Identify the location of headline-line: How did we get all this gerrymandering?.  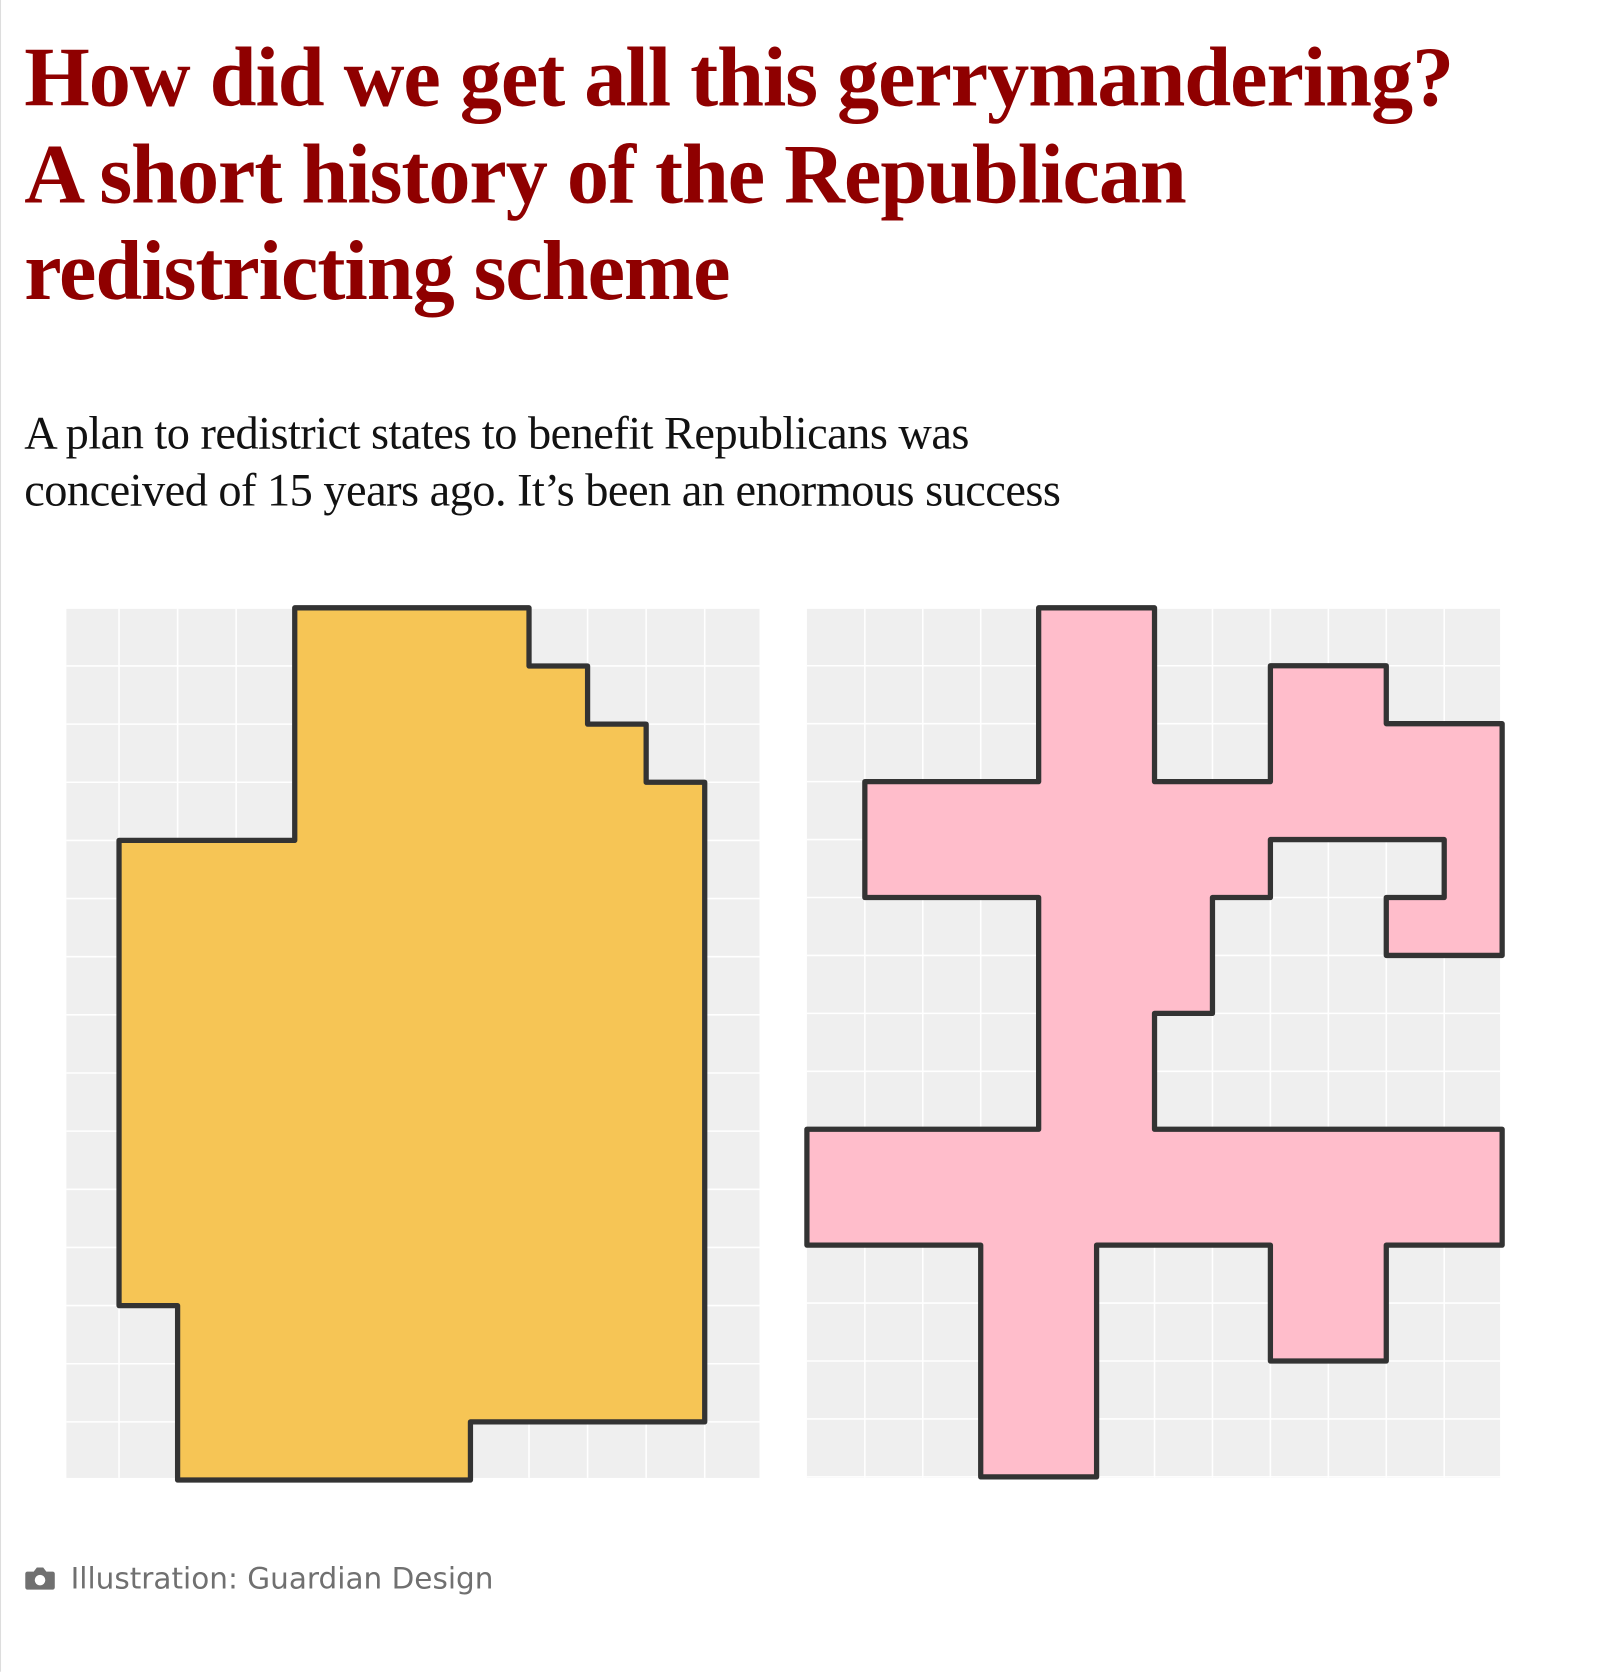
(739, 78).